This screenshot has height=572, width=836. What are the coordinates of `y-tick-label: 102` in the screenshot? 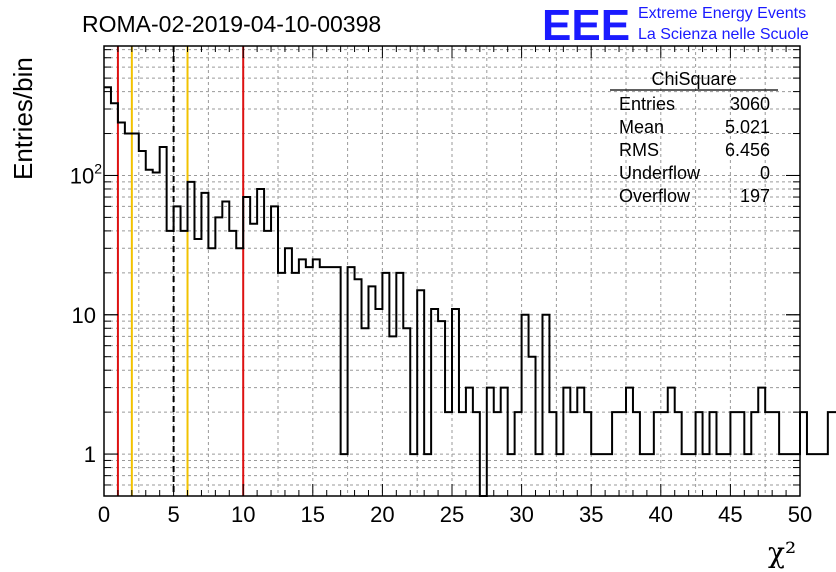 It's located at (86, 174).